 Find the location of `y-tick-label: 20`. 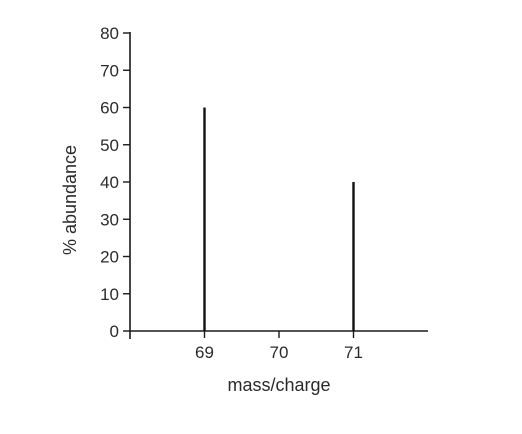

y-tick-label: 20 is located at coordinates (109, 257).